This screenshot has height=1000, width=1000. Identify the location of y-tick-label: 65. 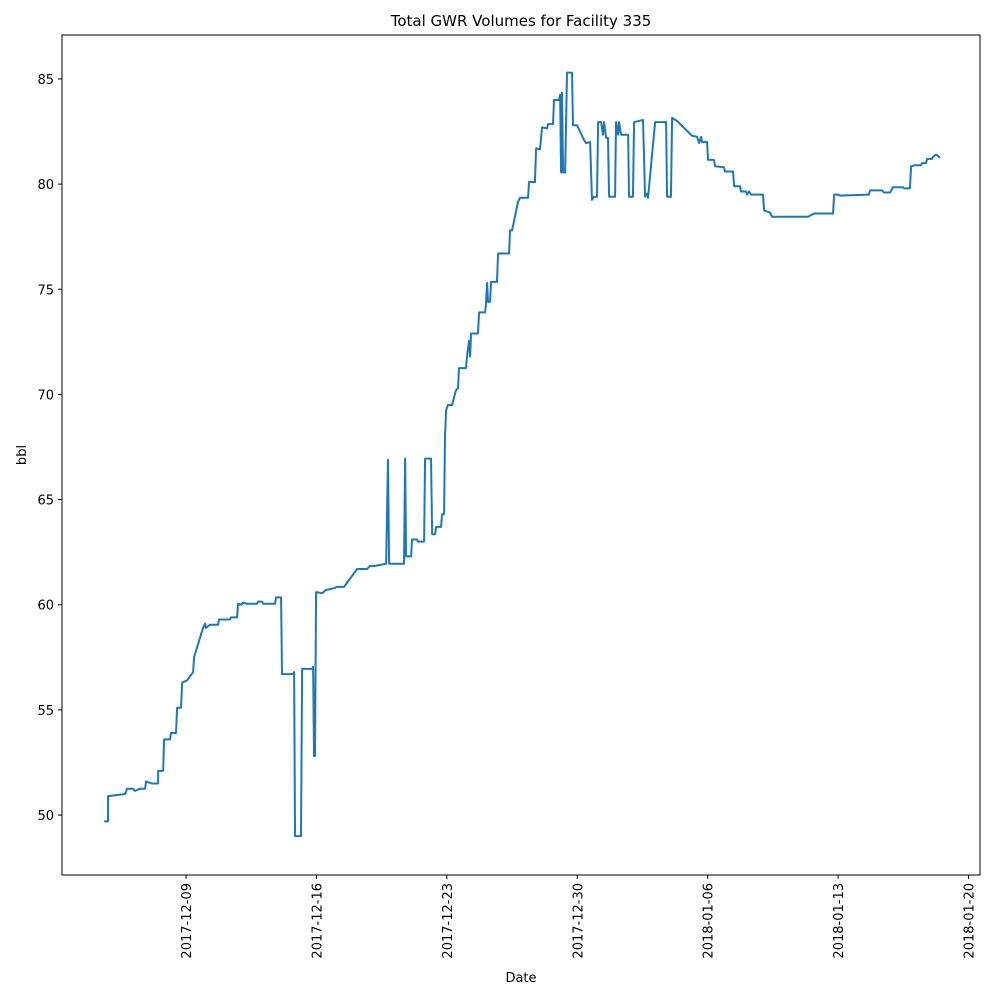
(45, 501).